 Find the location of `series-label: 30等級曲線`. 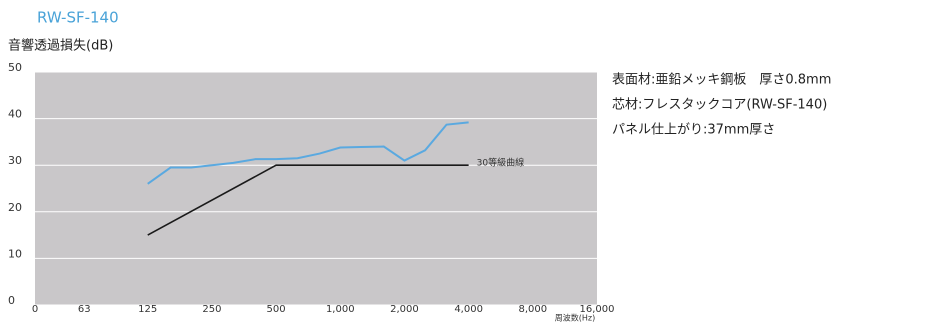

series-label: 30等級曲線 is located at coordinates (500, 163).